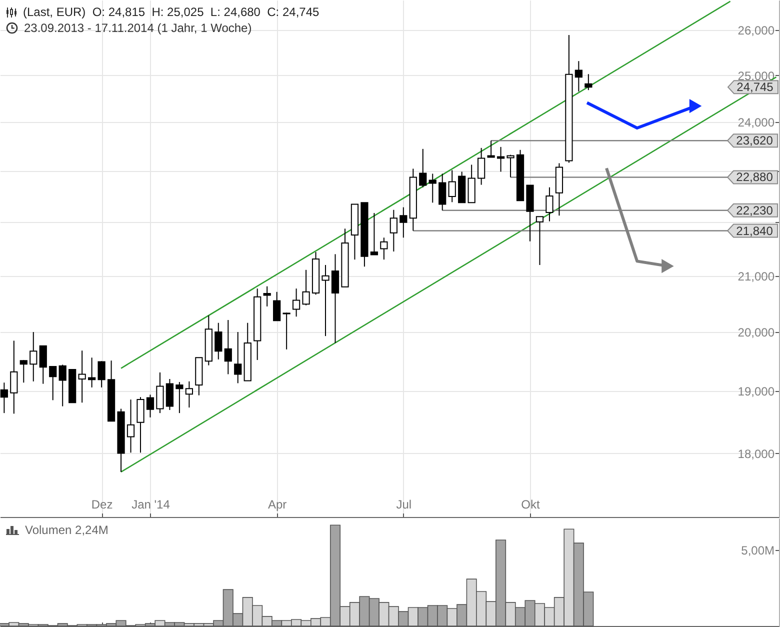 The width and height of the screenshot is (780, 627). I want to click on text: 23.09.2013 - 17.11.2014 (1 Jahr, 1 Woche), so click(138, 28).